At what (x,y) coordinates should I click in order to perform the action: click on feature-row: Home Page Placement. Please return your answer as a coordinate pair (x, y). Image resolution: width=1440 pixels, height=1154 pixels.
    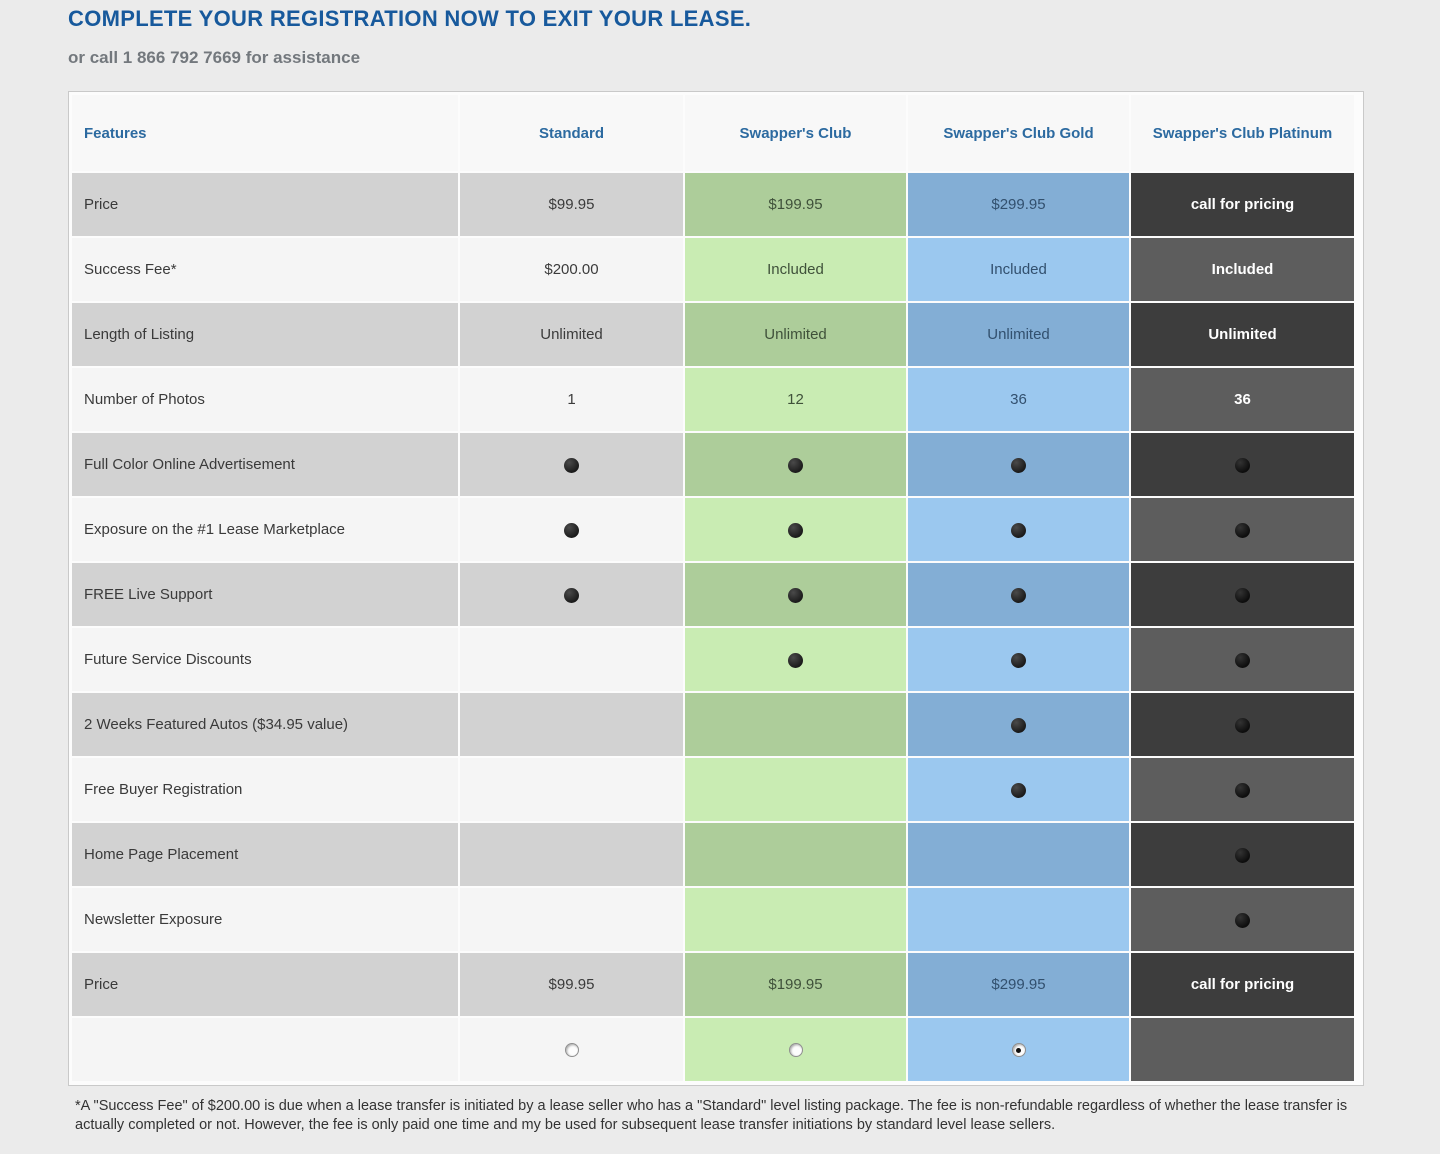
    Looking at the image, I should click on (713, 854).